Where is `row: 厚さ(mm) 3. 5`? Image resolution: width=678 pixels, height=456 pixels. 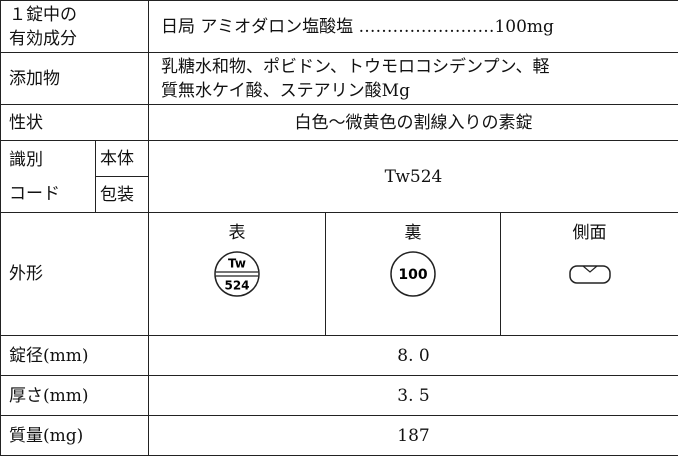
row: 厚さ(mm) 3. 5 is located at coordinates (339, 396).